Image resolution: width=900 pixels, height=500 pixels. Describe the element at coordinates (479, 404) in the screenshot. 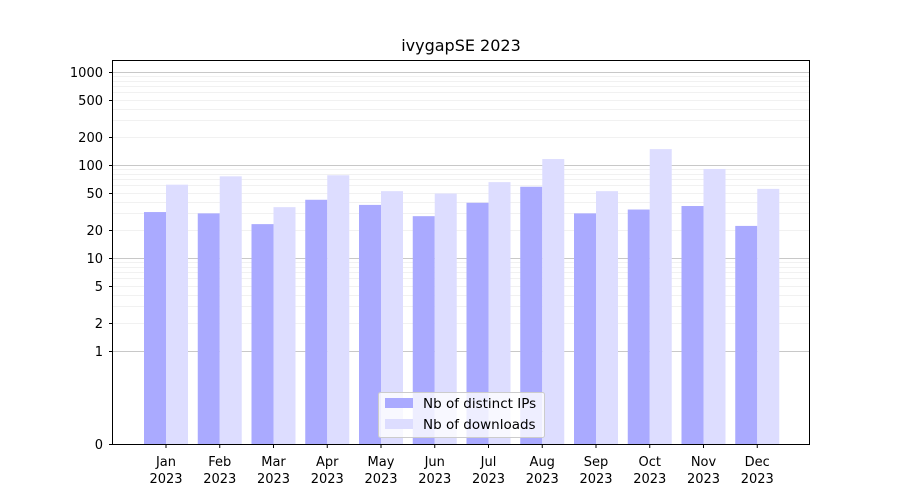

I see `legend-label: Nb of distinct IPs` at that location.